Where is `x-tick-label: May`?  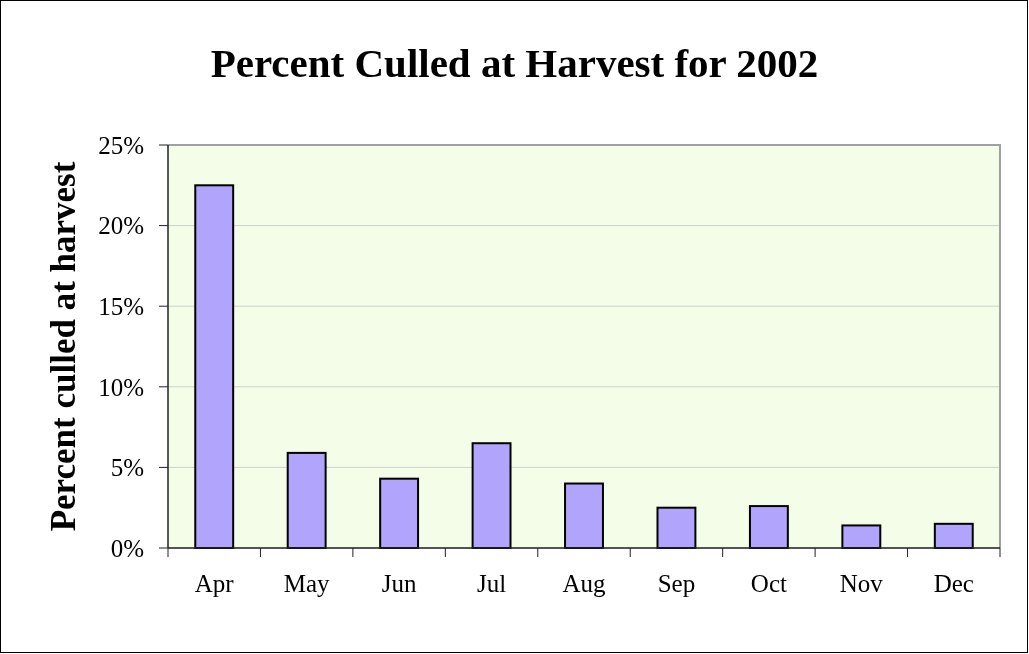
x-tick-label: May is located at coordinates (307, 583).